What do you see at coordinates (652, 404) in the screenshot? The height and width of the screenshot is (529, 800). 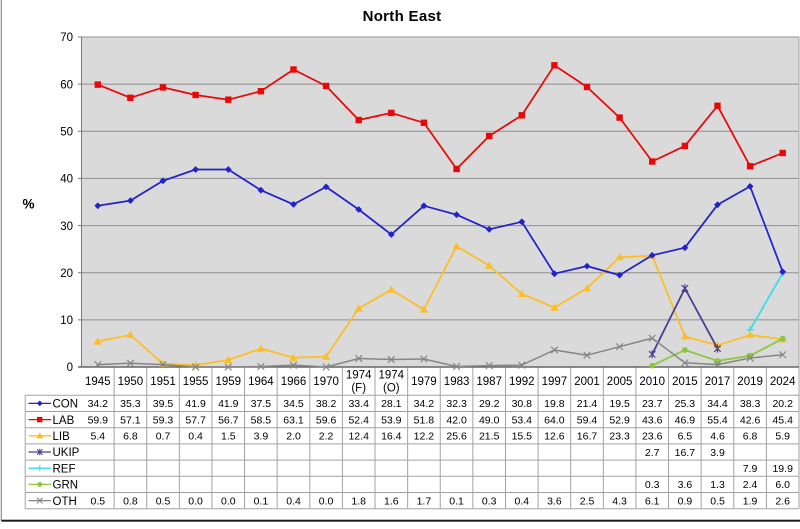 I see `svg-text: 23.7` at bounding box center [652, 404].